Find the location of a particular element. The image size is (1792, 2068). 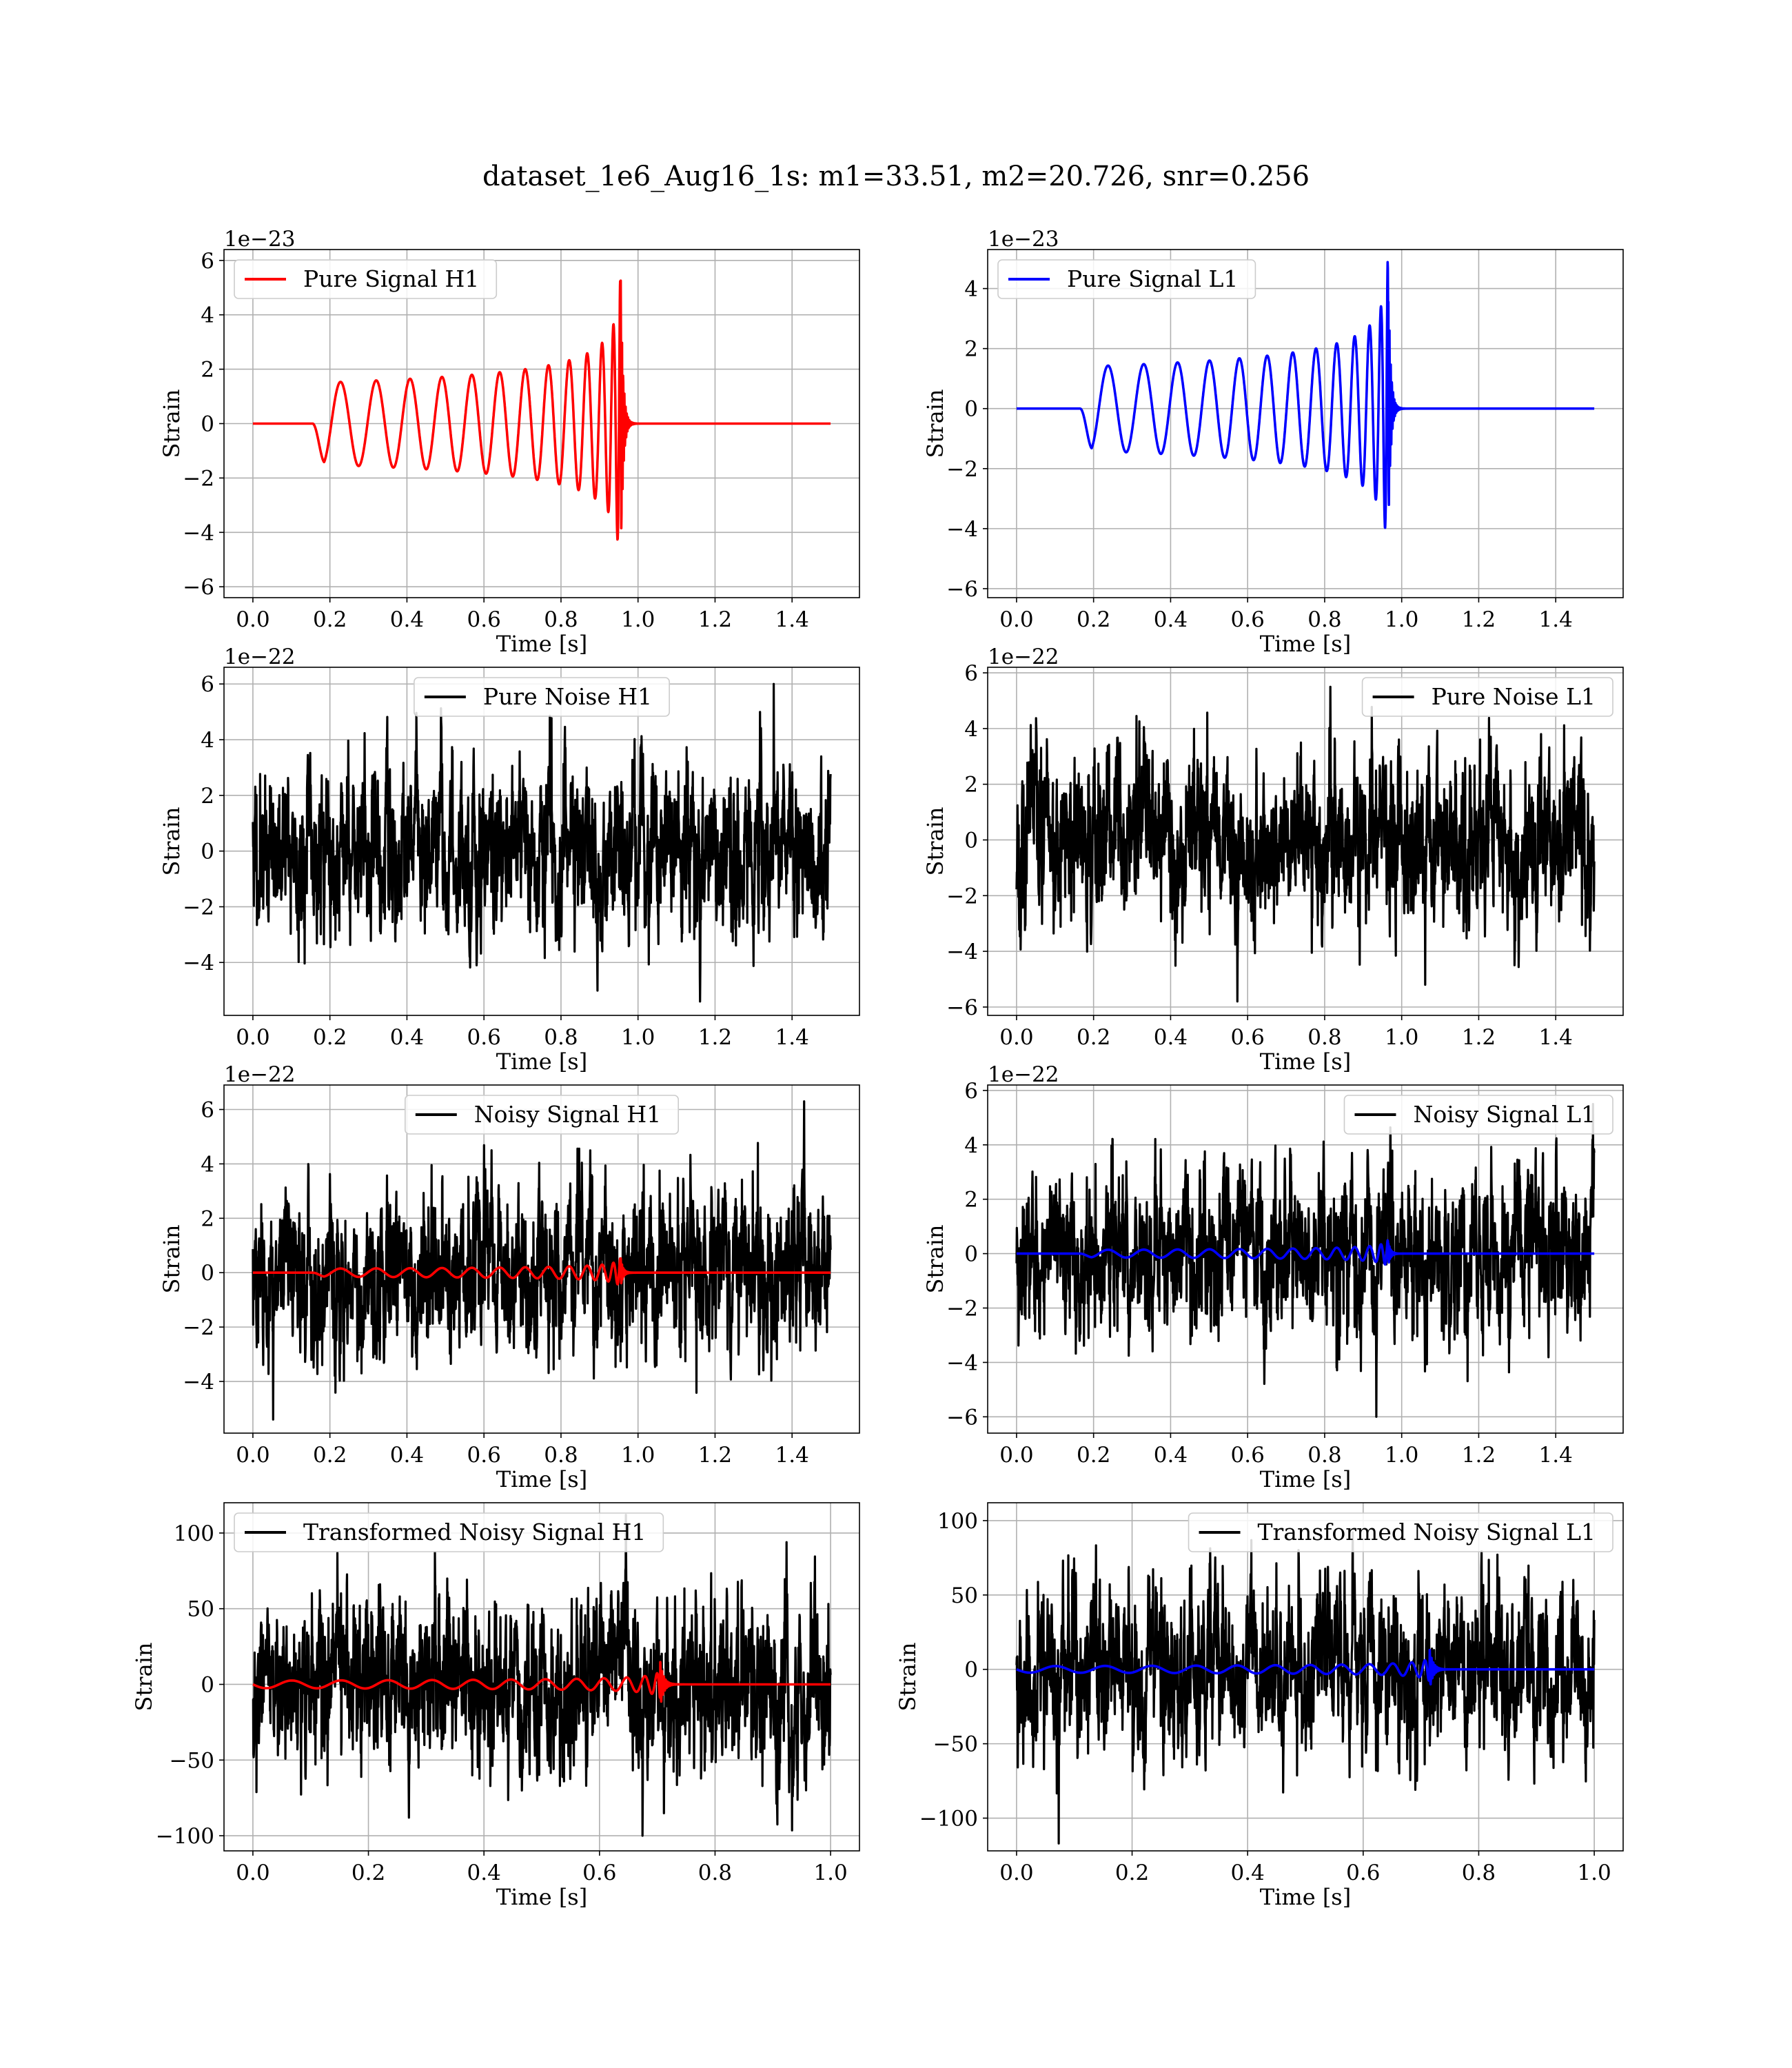

y-tick-label: −2 is located at coordinates (962, 1309).